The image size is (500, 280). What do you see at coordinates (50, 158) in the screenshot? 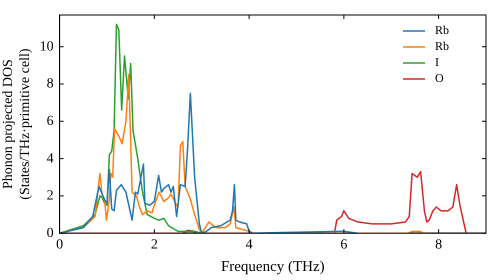
I see `y-tick-label: 4` at bounding box center [50, 158].